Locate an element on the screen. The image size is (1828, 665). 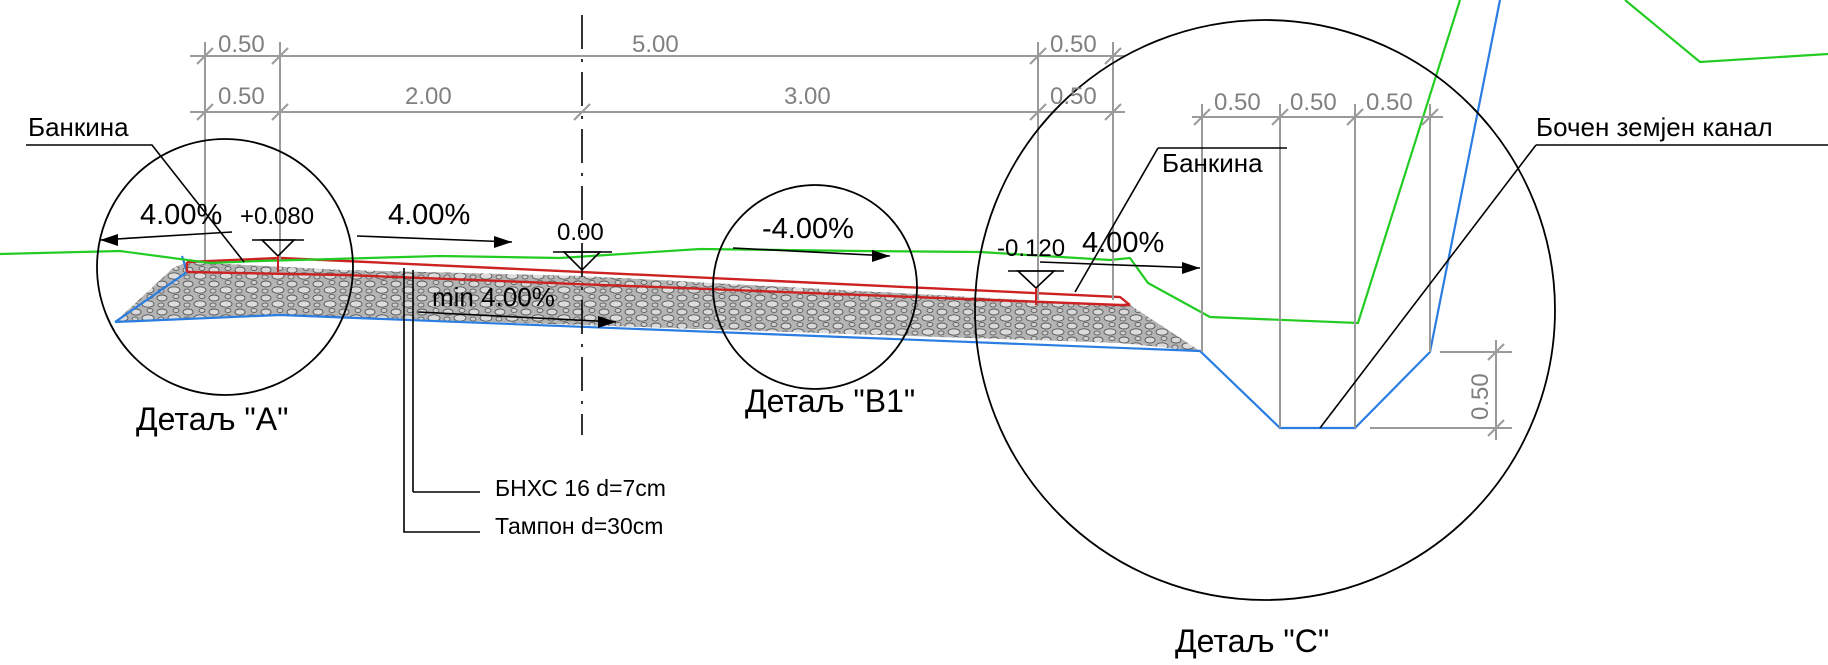
elevation-right: -0.120 is located at coordinates (1031, 248).